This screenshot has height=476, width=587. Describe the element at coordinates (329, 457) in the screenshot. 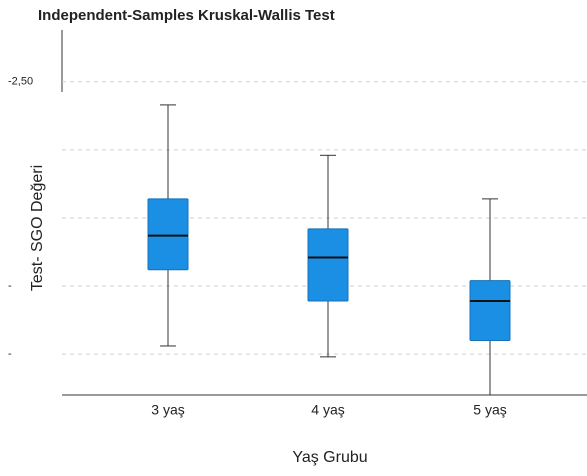

I see `x-axis-label: Yaş Grubu` at that location.